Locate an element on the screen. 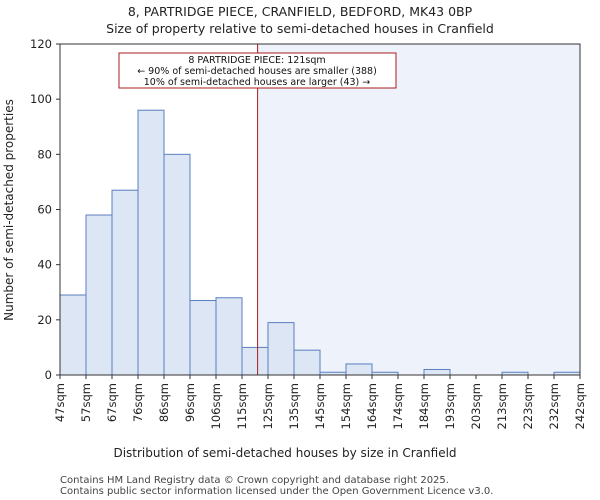 This screenshot has height=500, width=600. y-tick-label: 120 is located at coordinates (41, 44).